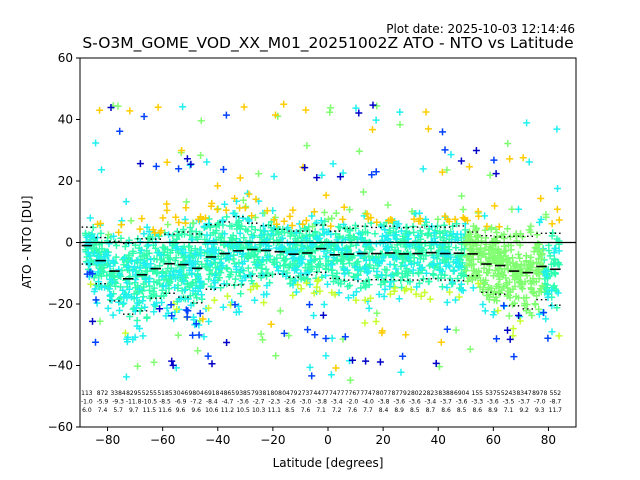  What do you see at coordinates (196, 410) in the screenshot?
I see `bin-annotation: 9.6` at bounding box center [196, 410].